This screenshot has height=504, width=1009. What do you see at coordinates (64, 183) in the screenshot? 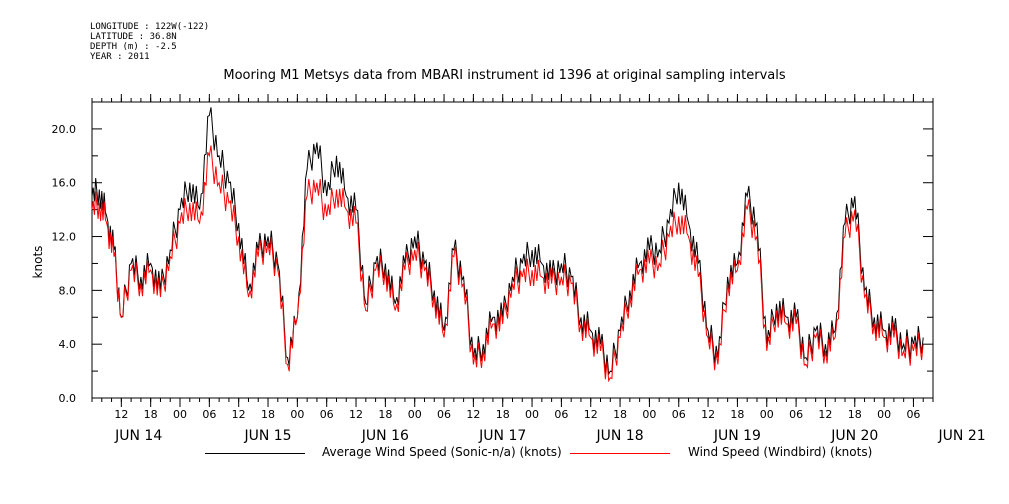
I see `y-tick-label: 16.0` at bounding box center [64, 183].